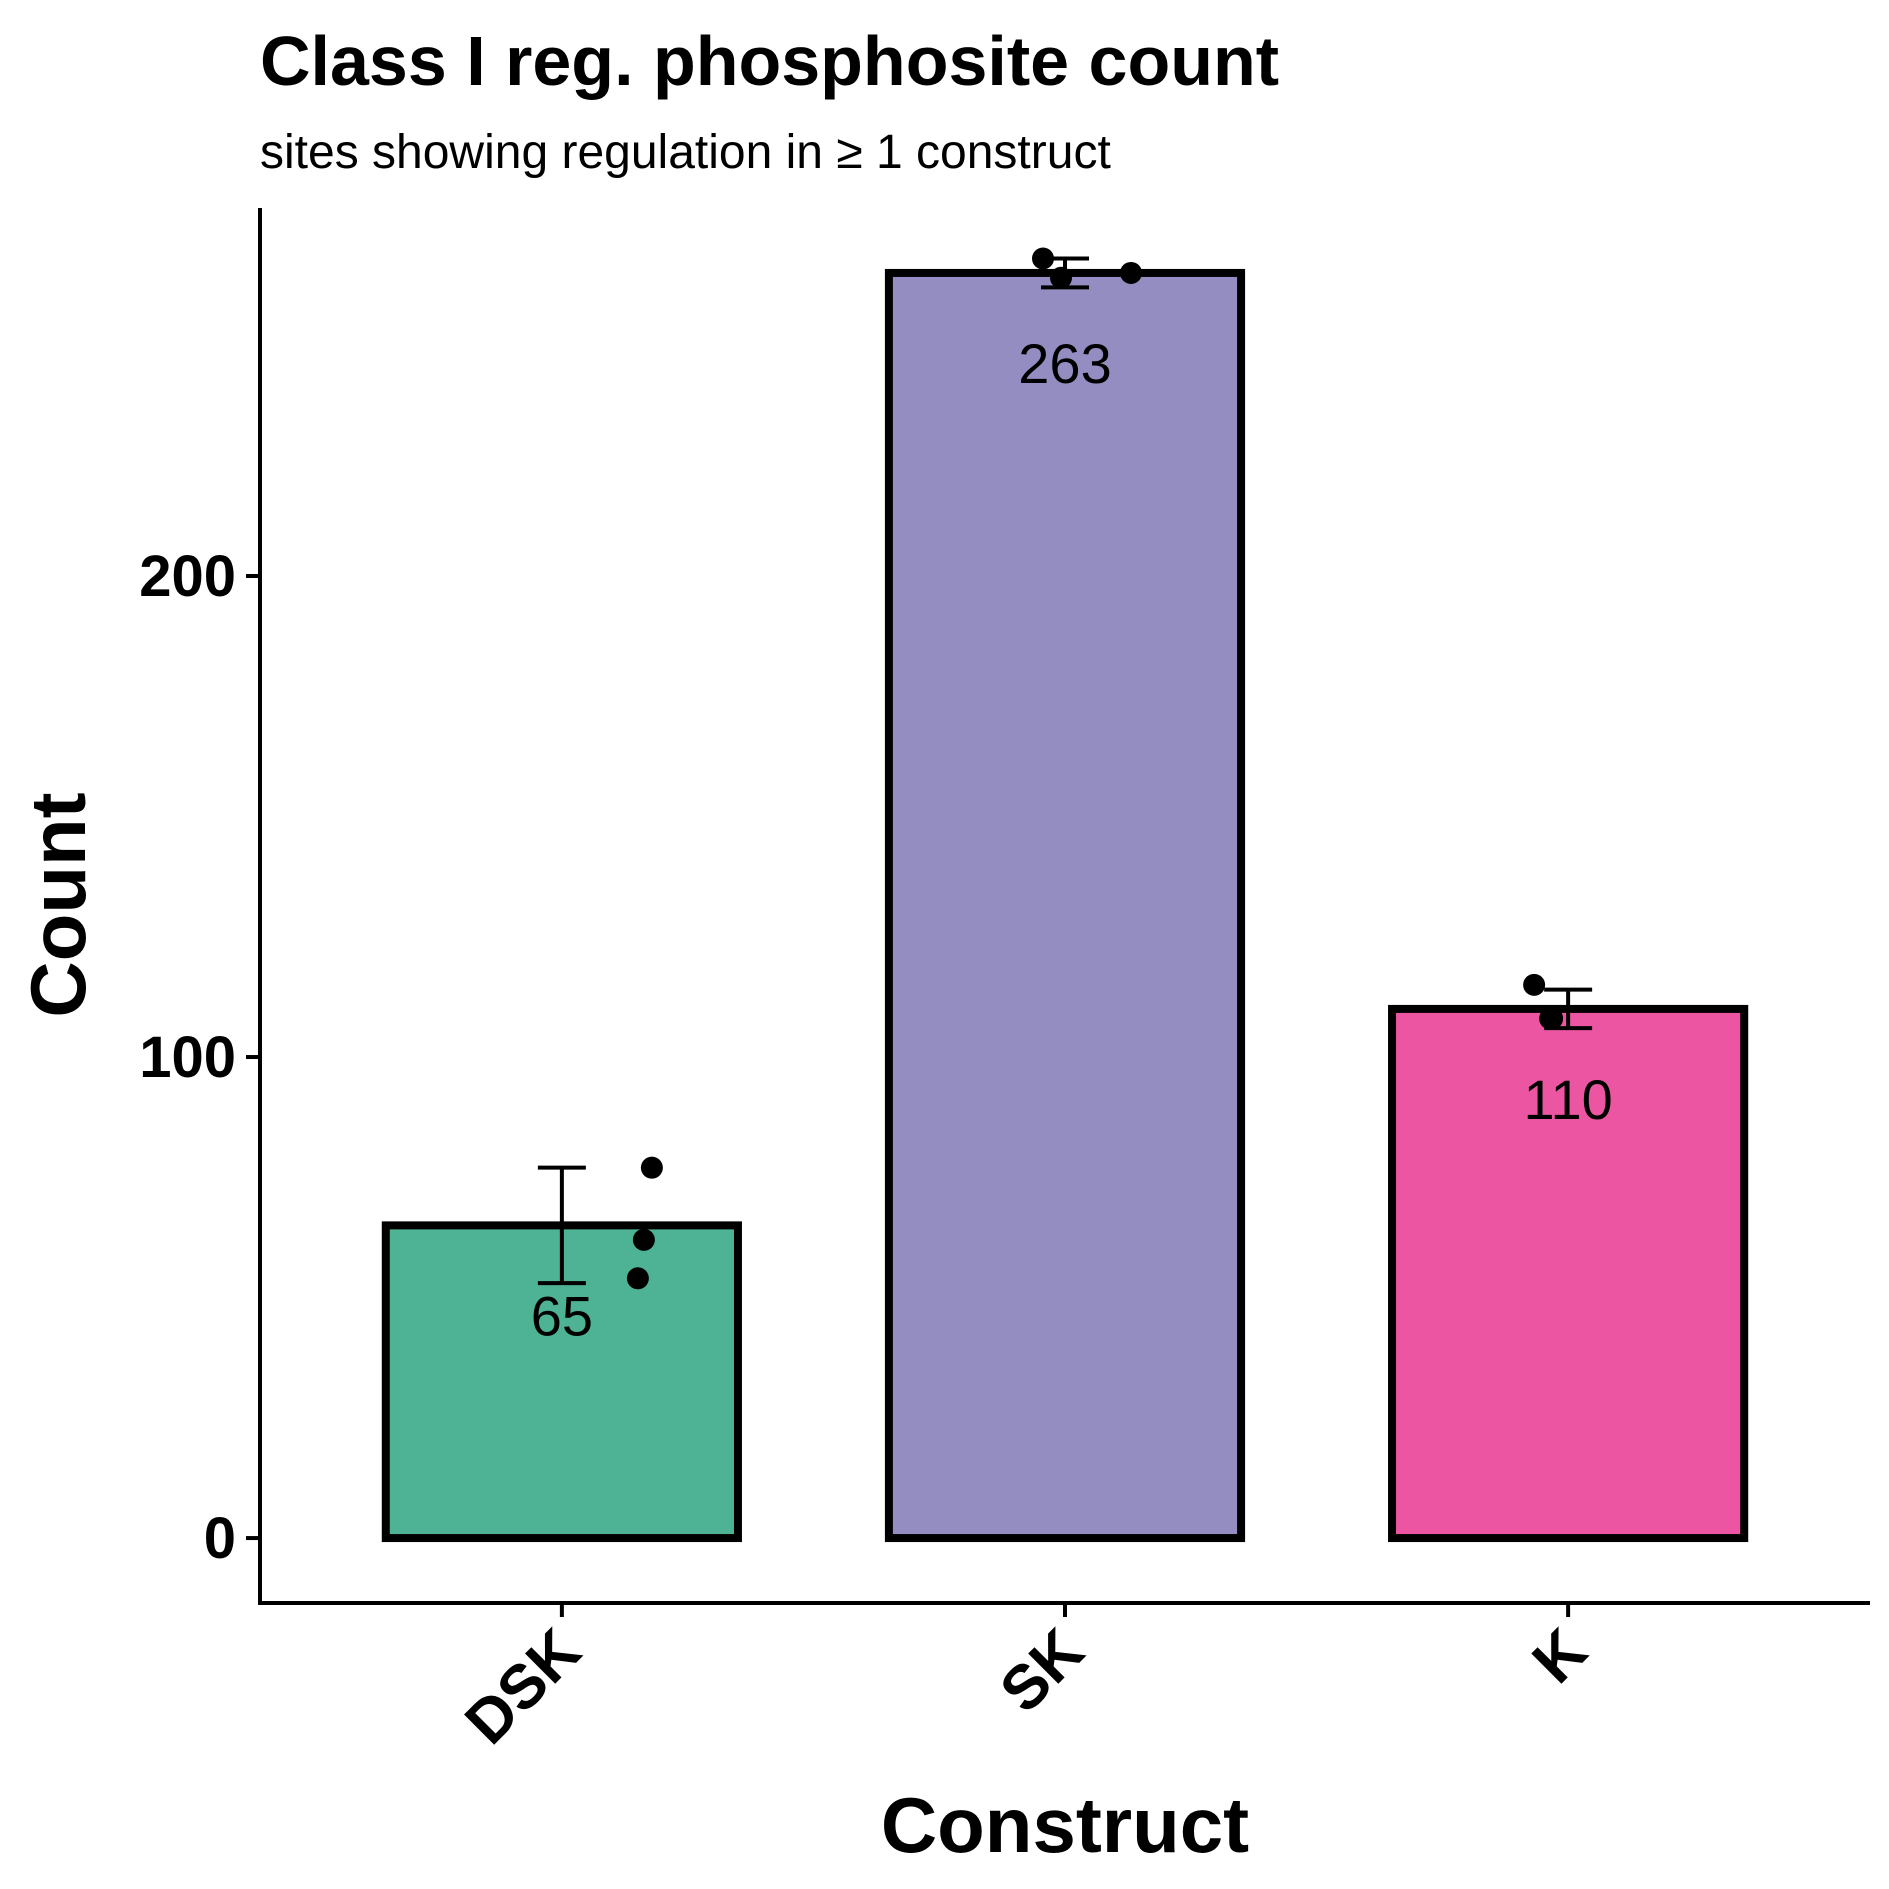 Image resolution: width=1889 pixels, height=1889 pixels. I want to click on chart-title: Class I reg. phosphosite count, so click(769, 61).